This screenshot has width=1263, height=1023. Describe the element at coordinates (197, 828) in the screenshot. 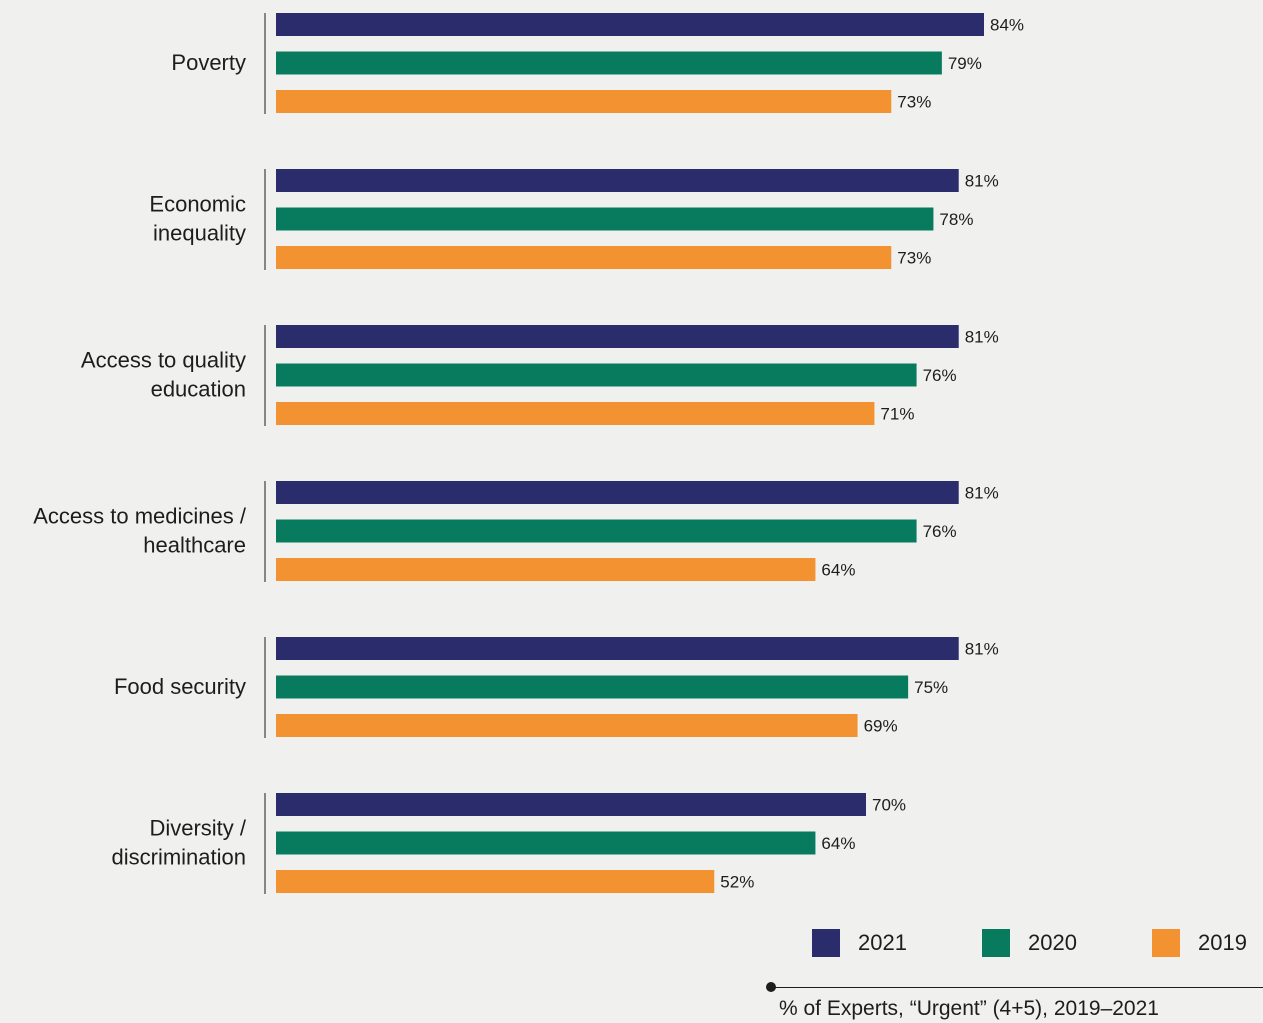

I see `category-label: Diversity /` at that location.